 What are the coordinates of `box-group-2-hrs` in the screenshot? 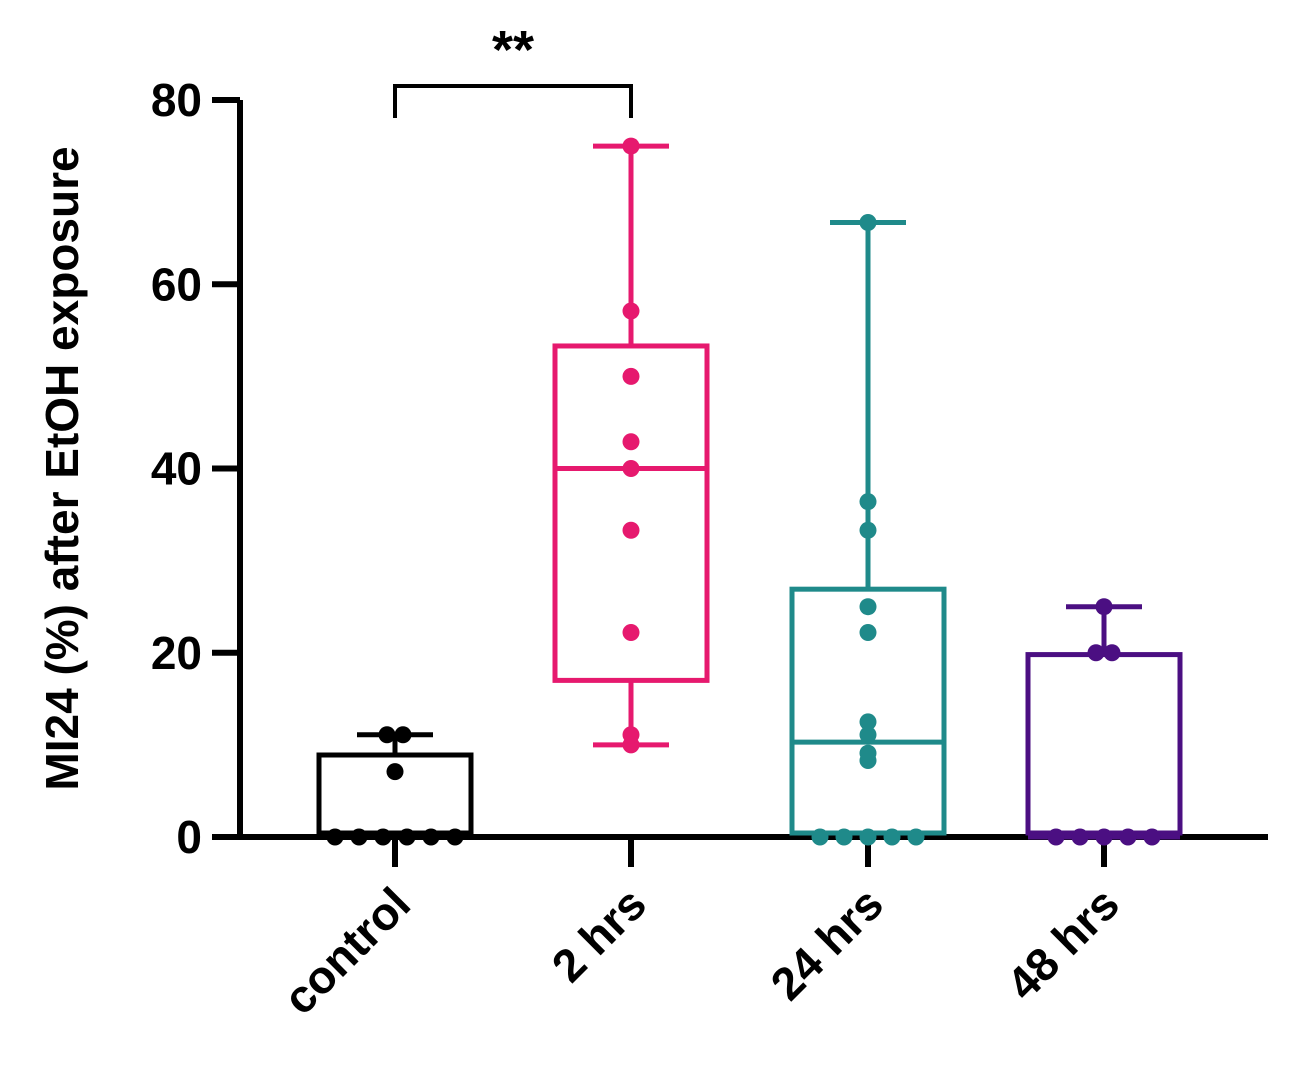 It's located at (631, 445).